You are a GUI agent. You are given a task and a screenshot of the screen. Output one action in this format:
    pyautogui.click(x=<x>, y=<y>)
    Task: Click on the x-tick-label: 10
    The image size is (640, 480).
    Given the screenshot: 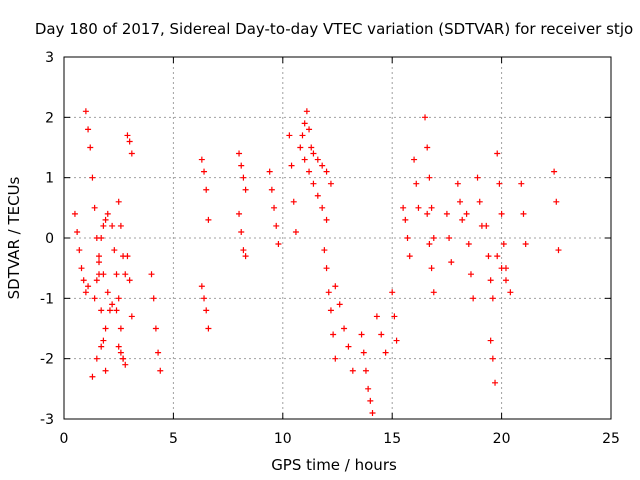 What is the action you would take?
    pyautogui.click(x=283, y=439)
    